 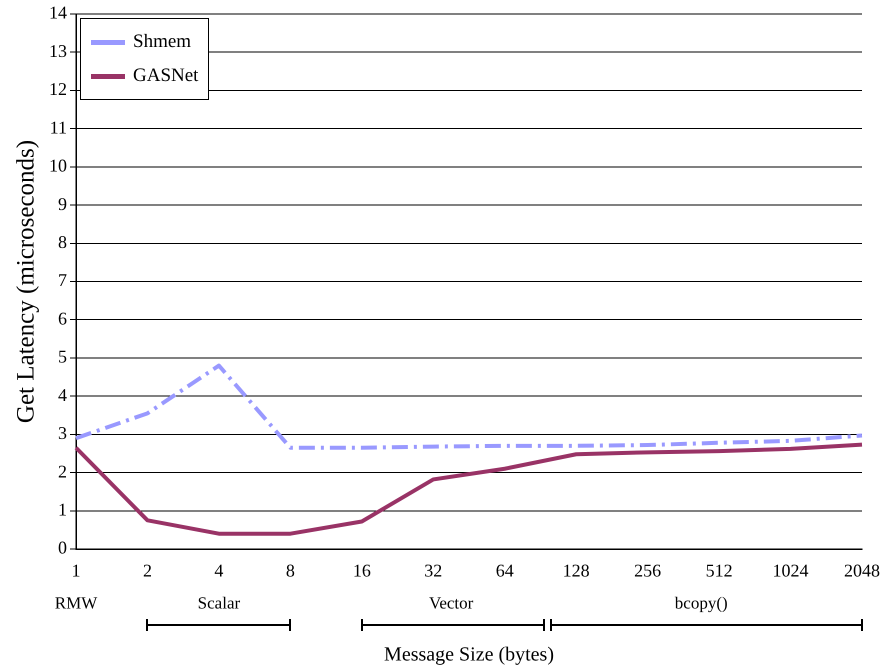 What do you see at coordinates (62, 356) in the screenshot?
I see `y-tick-label: 5` at bounding box center [62, 356].